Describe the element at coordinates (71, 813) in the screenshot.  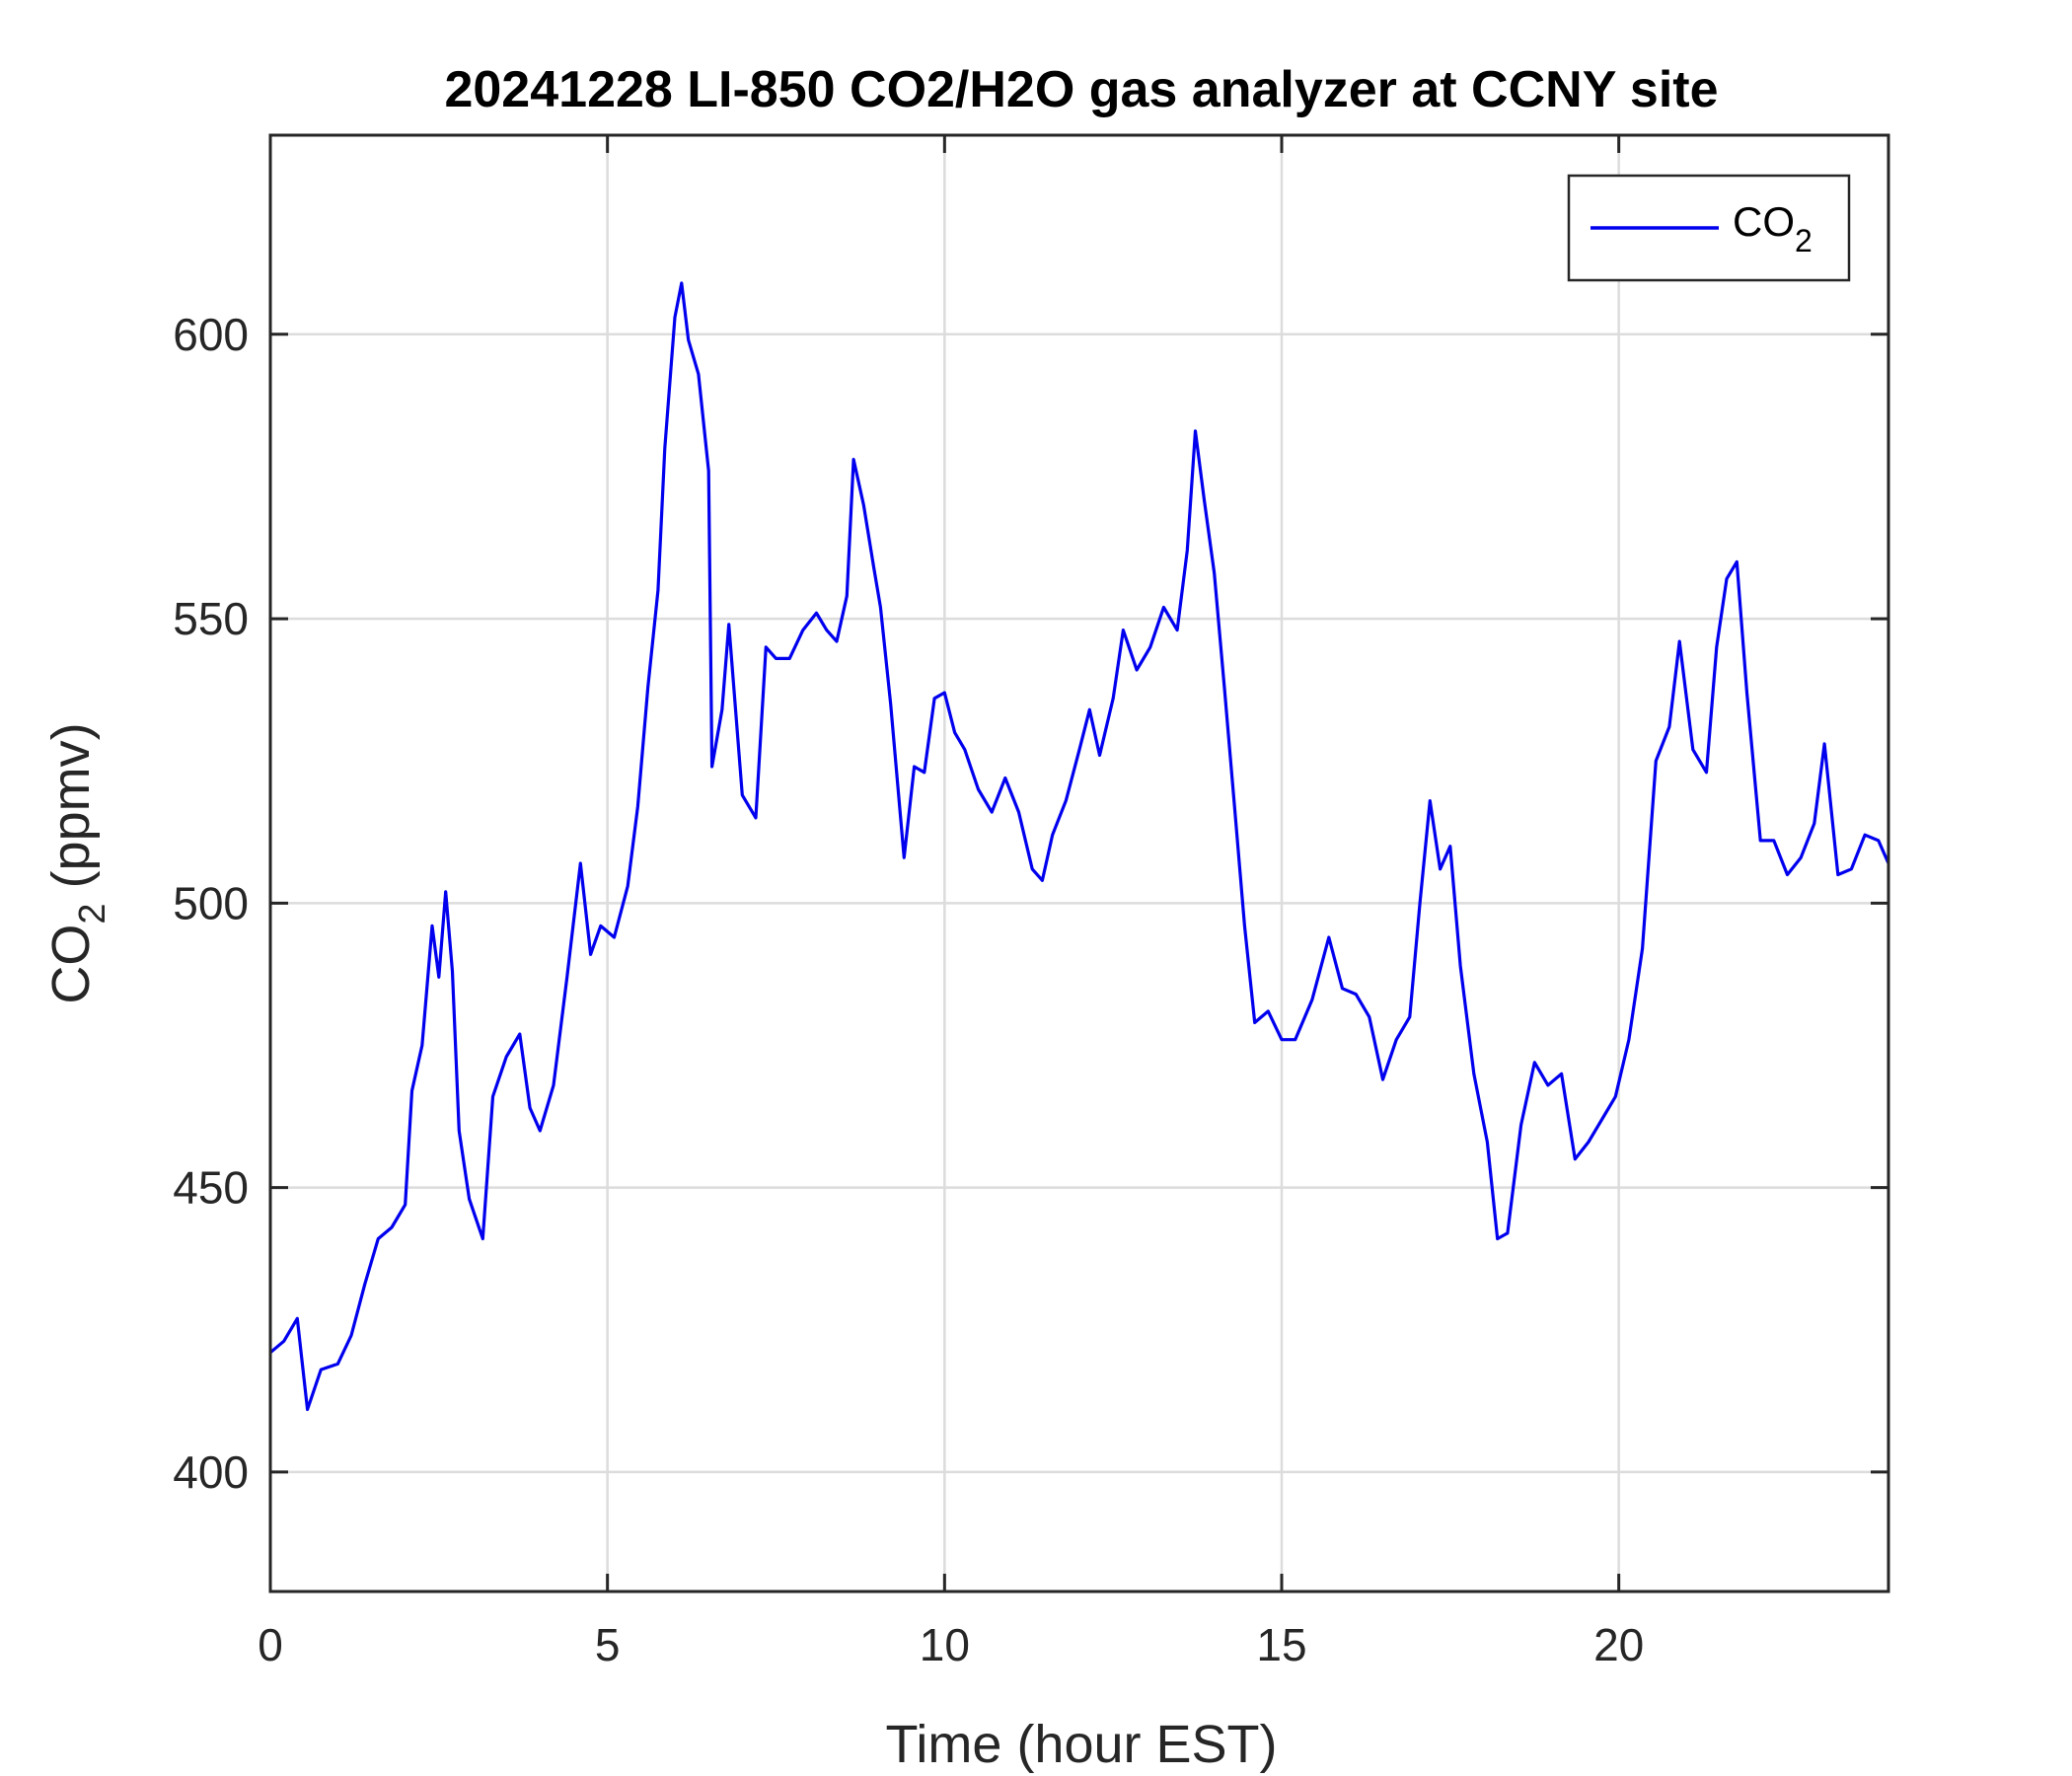
I see `y-axis-label-unit: (ppmv)` at that location.